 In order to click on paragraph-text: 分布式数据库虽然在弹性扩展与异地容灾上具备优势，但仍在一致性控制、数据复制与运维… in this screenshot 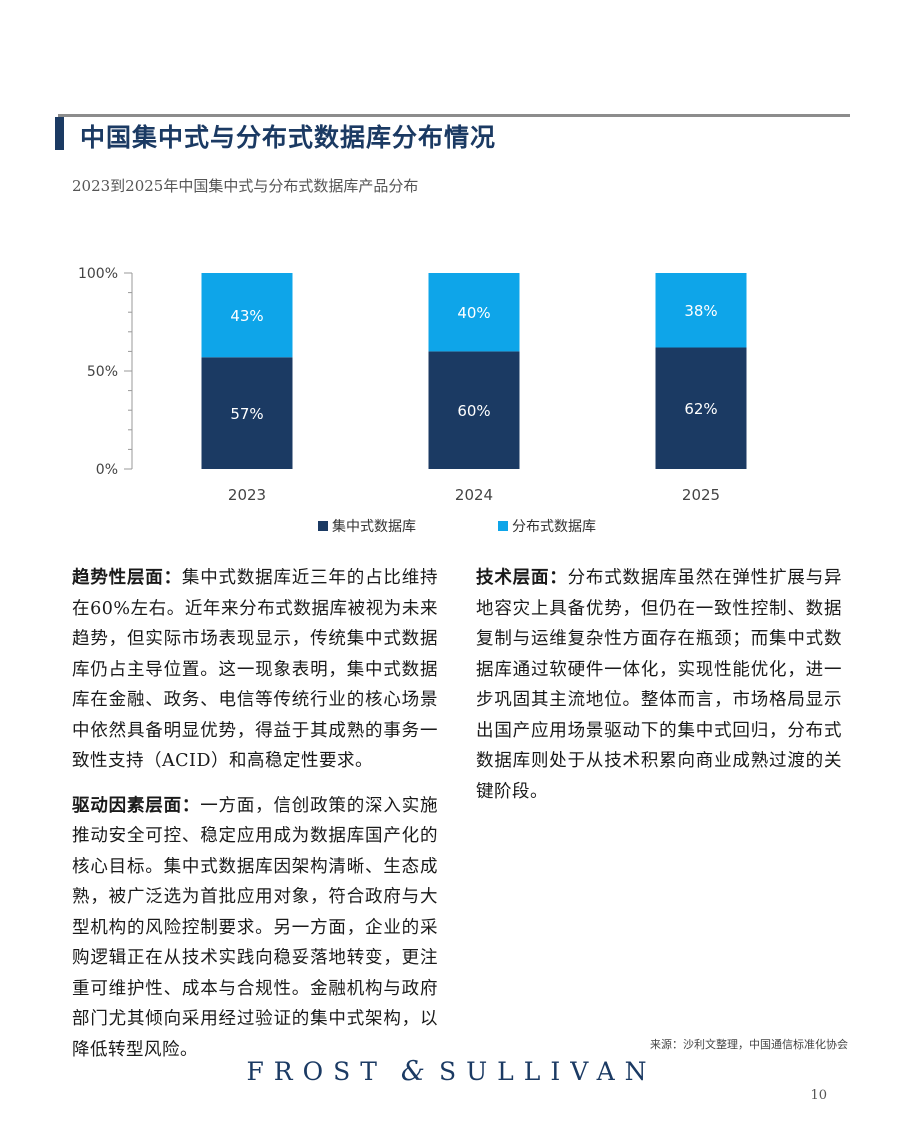, I will do `click(659, 685)`.